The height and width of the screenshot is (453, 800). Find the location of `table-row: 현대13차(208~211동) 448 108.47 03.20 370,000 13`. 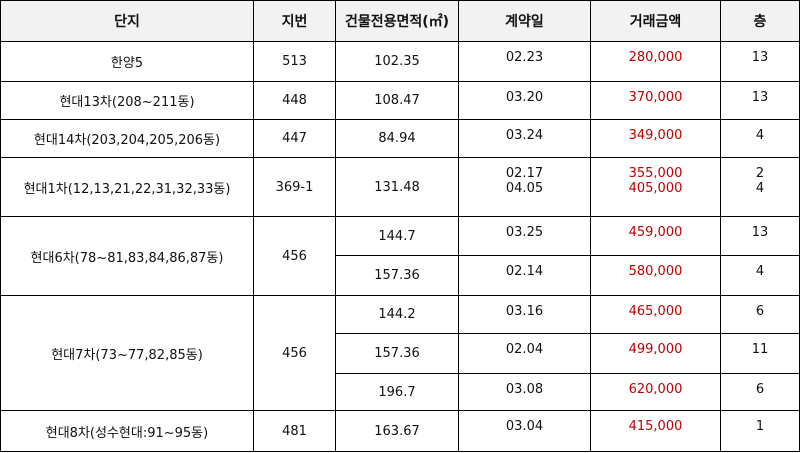

table-row: 현대13차(208~211동) 448 108.47 03.20 370,000 13 is located at coordinates (400, 100).